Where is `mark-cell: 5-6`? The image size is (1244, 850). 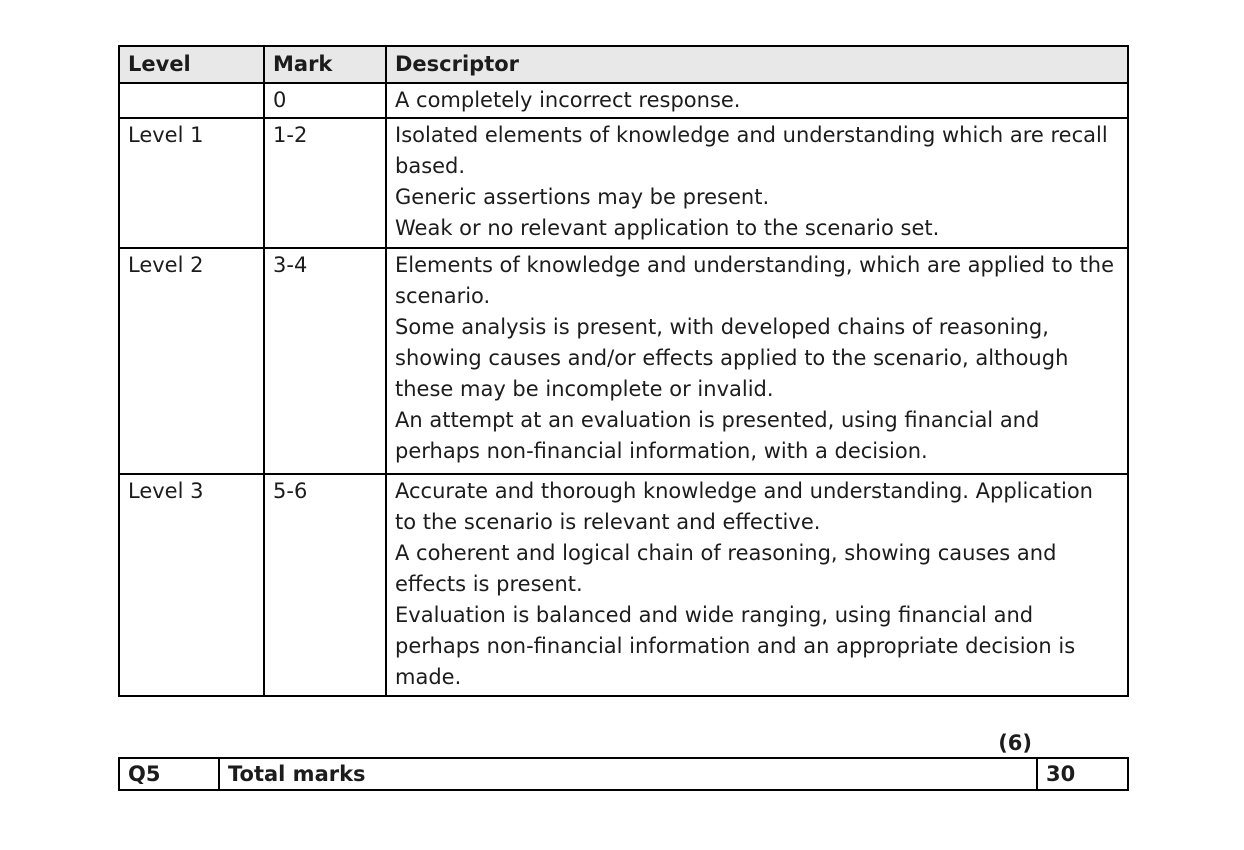
mark-cell: 5-6 is located at coordinates (325, 585).